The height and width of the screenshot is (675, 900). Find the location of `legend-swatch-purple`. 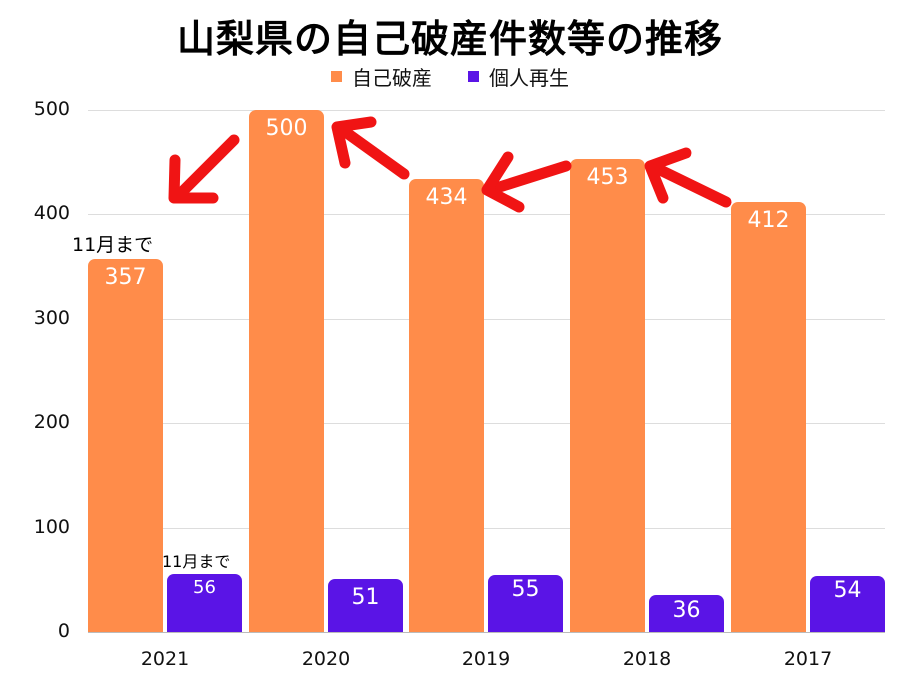

legend-swatch-purple is located at coordinates (473, 76).